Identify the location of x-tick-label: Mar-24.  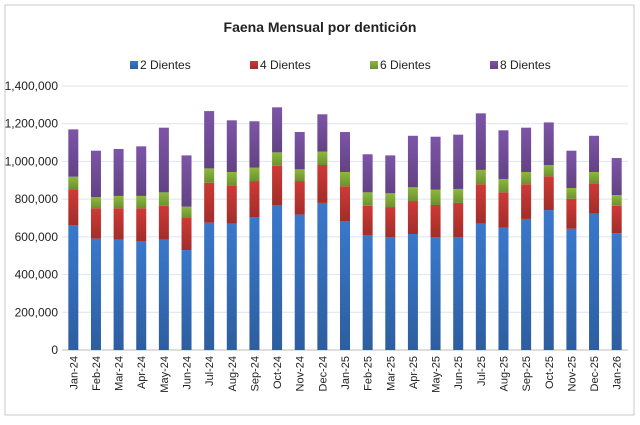
(120, 373).